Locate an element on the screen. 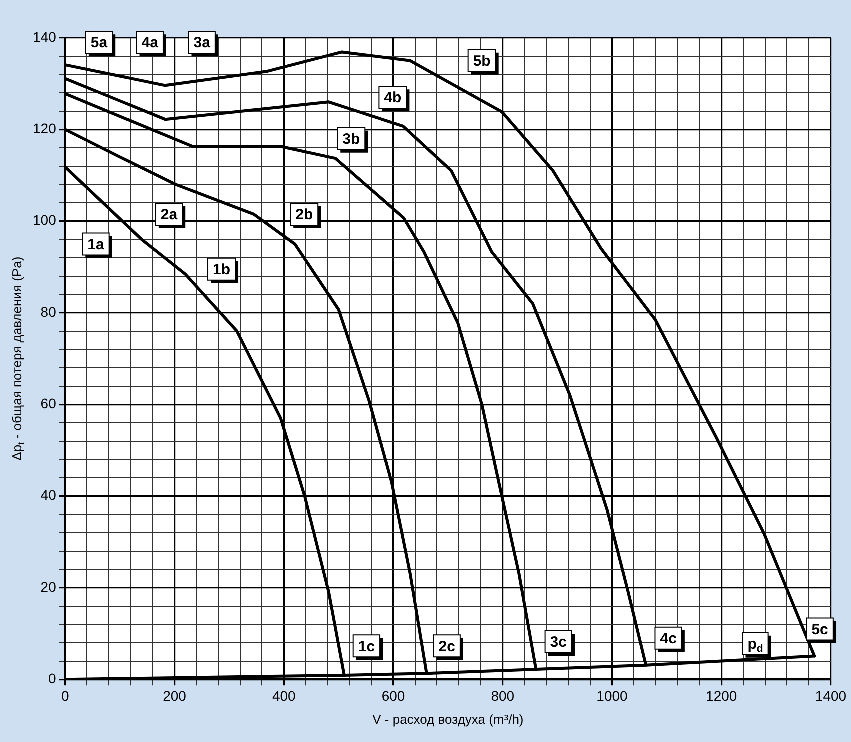 The height and width of the screenshot is (742, 851). x-tick-label: 0 is located at coordinates (65, 696).